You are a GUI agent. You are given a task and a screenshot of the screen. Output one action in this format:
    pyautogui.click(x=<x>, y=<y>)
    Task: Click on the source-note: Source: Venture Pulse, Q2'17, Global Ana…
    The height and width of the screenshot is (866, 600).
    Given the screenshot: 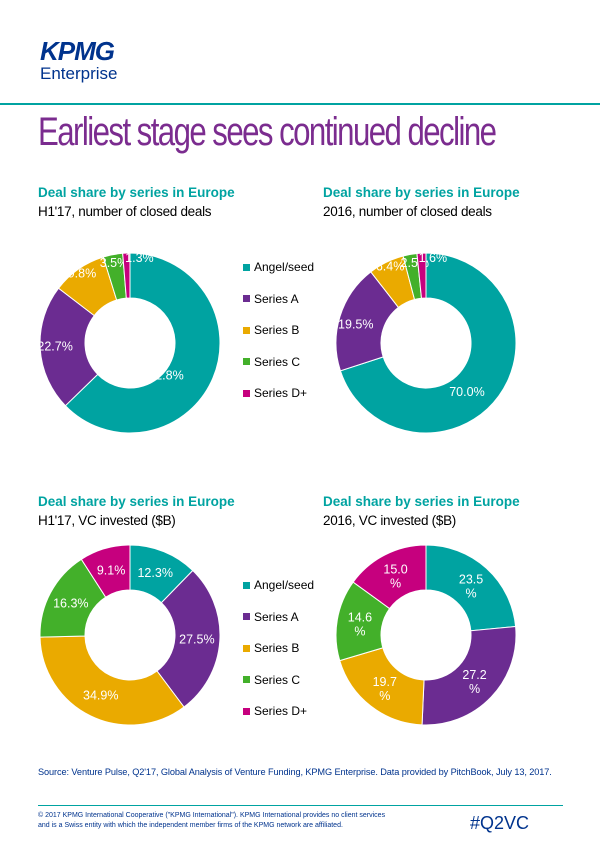 What is the action you would take?
    pyautogui.click(x=295, y=772)
    